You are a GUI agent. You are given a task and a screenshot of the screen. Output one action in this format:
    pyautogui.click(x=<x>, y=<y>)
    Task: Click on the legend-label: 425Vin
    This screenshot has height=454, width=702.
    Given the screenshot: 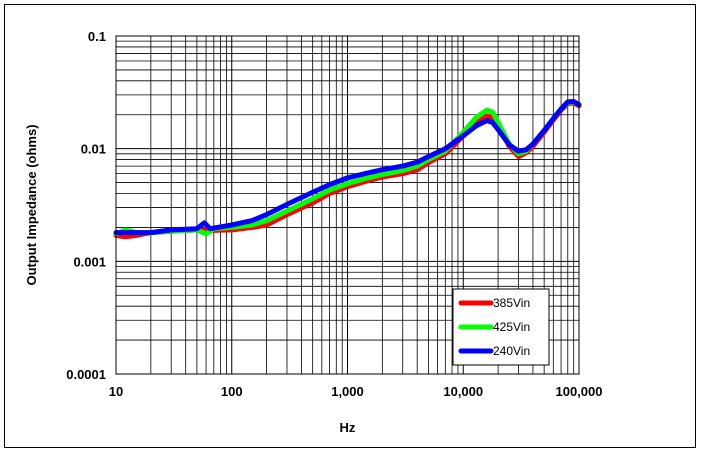 What is the action you would take?
    pyautogui.click(x=511, y=327)
    